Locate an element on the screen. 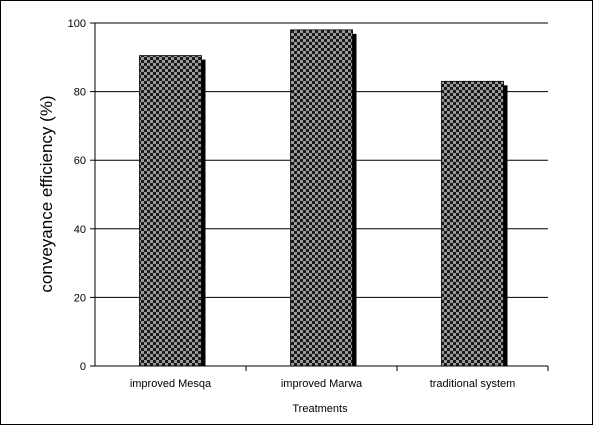 This screenshot has height=425, width=593. y-axis-title: conveyance efficiency (%) is located at coordinates (46, 193).